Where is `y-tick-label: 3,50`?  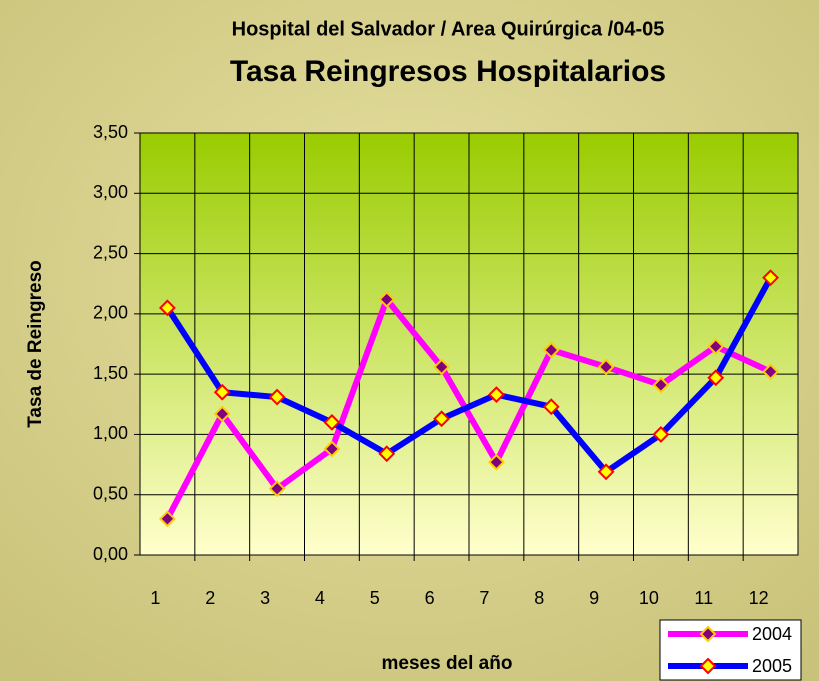 y-tick-label: 3,50 is located at coordinates (110, 132).